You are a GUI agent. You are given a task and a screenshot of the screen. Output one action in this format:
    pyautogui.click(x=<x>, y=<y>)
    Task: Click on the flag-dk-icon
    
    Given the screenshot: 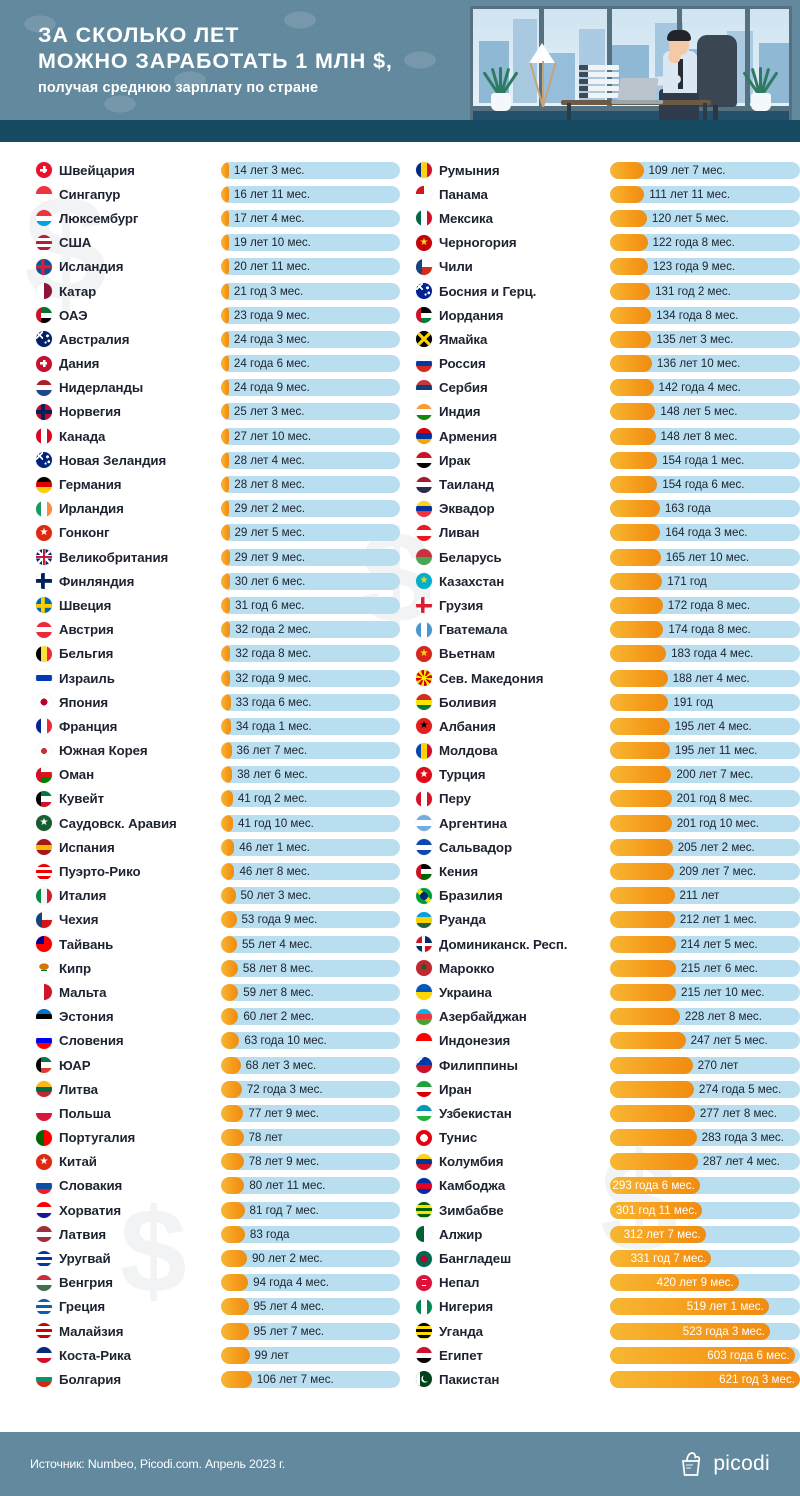 What is the action you would take?
    pyautogui.click(x=44, y=363)
    